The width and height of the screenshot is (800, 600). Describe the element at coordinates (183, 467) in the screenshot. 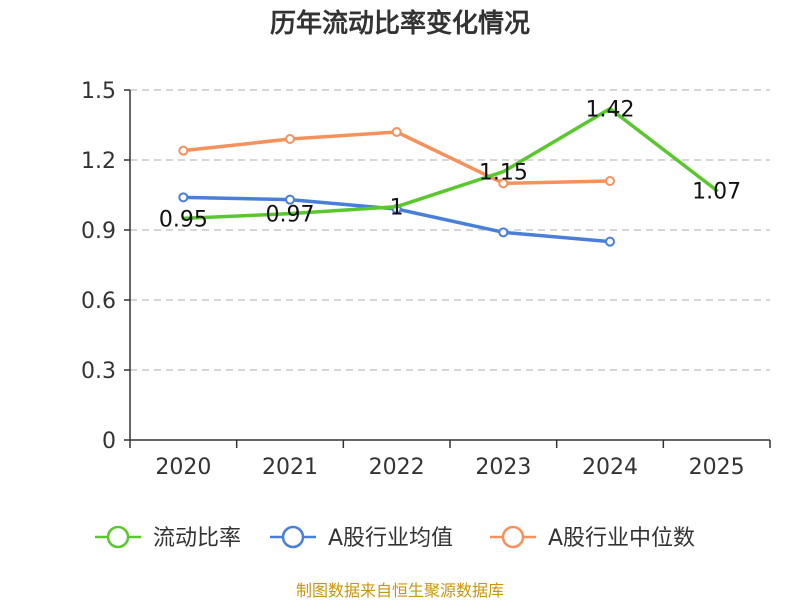

I see `x-tick-label: 2020` at that location.